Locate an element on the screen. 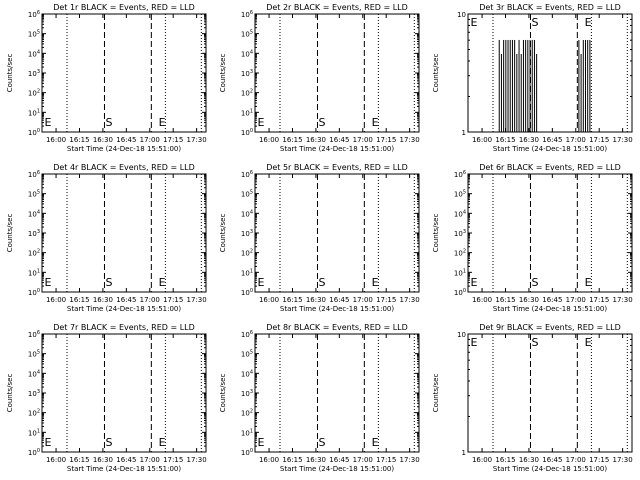 The image size is (640, 480). chart-title: Det 3r BLACK = Events, RED = LLD is located at coordinates (550, 7).